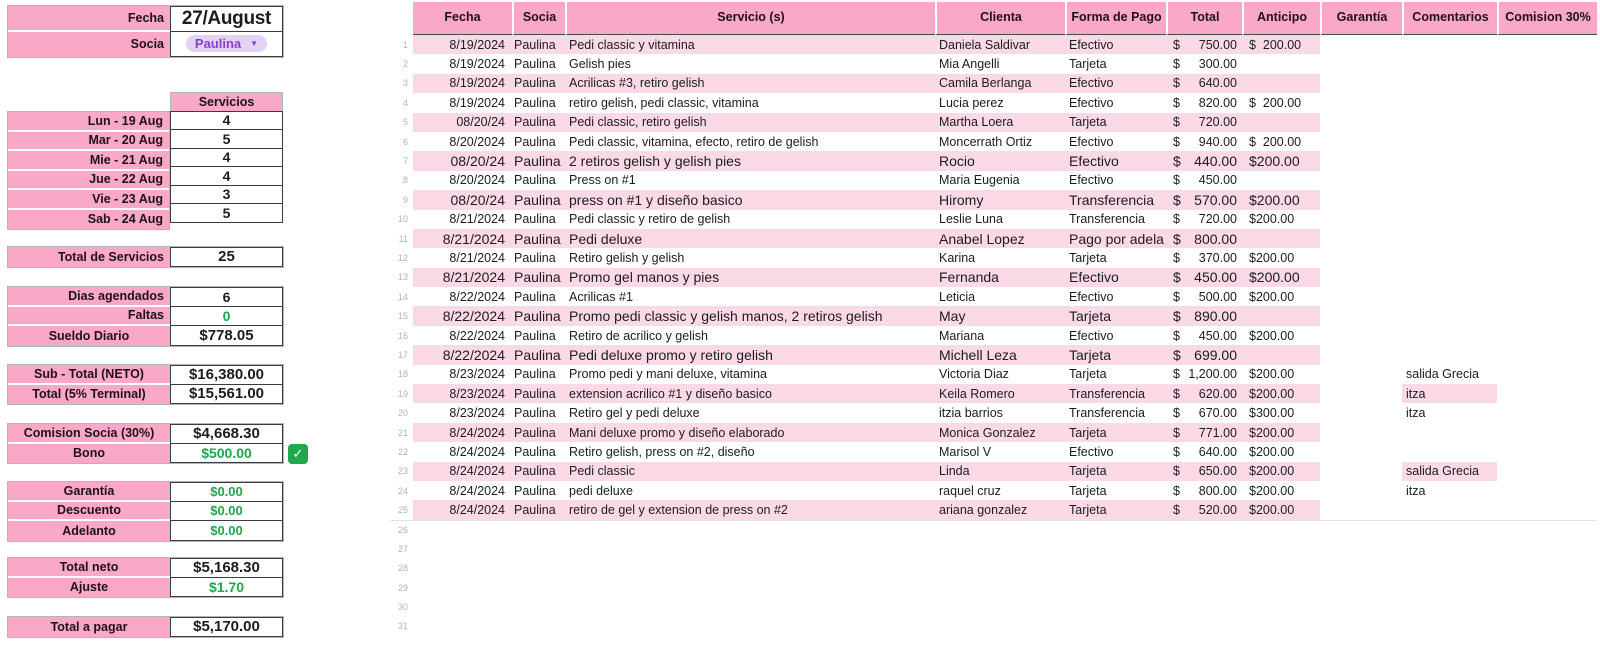 The image size is (1600, 651). Describe the element at coordinates (634, 413) in the screenshot. I see `cell-servicio: Retiro gel y pedi deluxe` at that location.